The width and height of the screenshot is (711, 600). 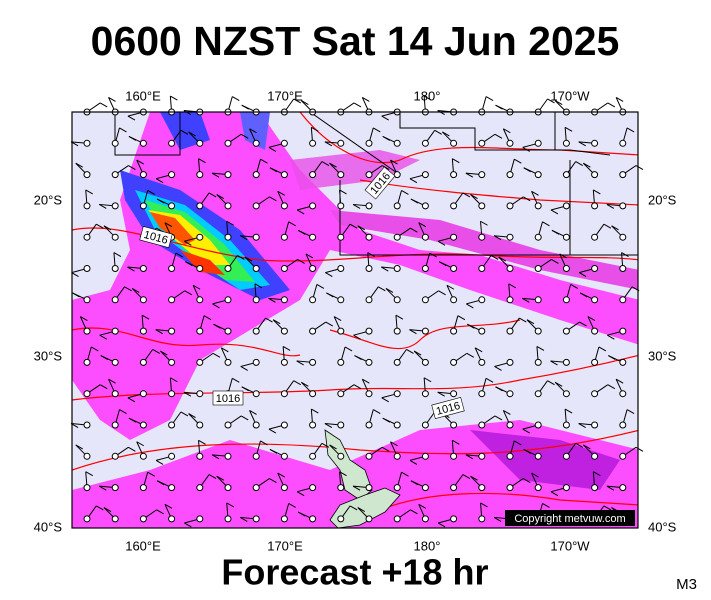 I want to click on lon-label-bottom: 170°E, so click(x=285, y=545).